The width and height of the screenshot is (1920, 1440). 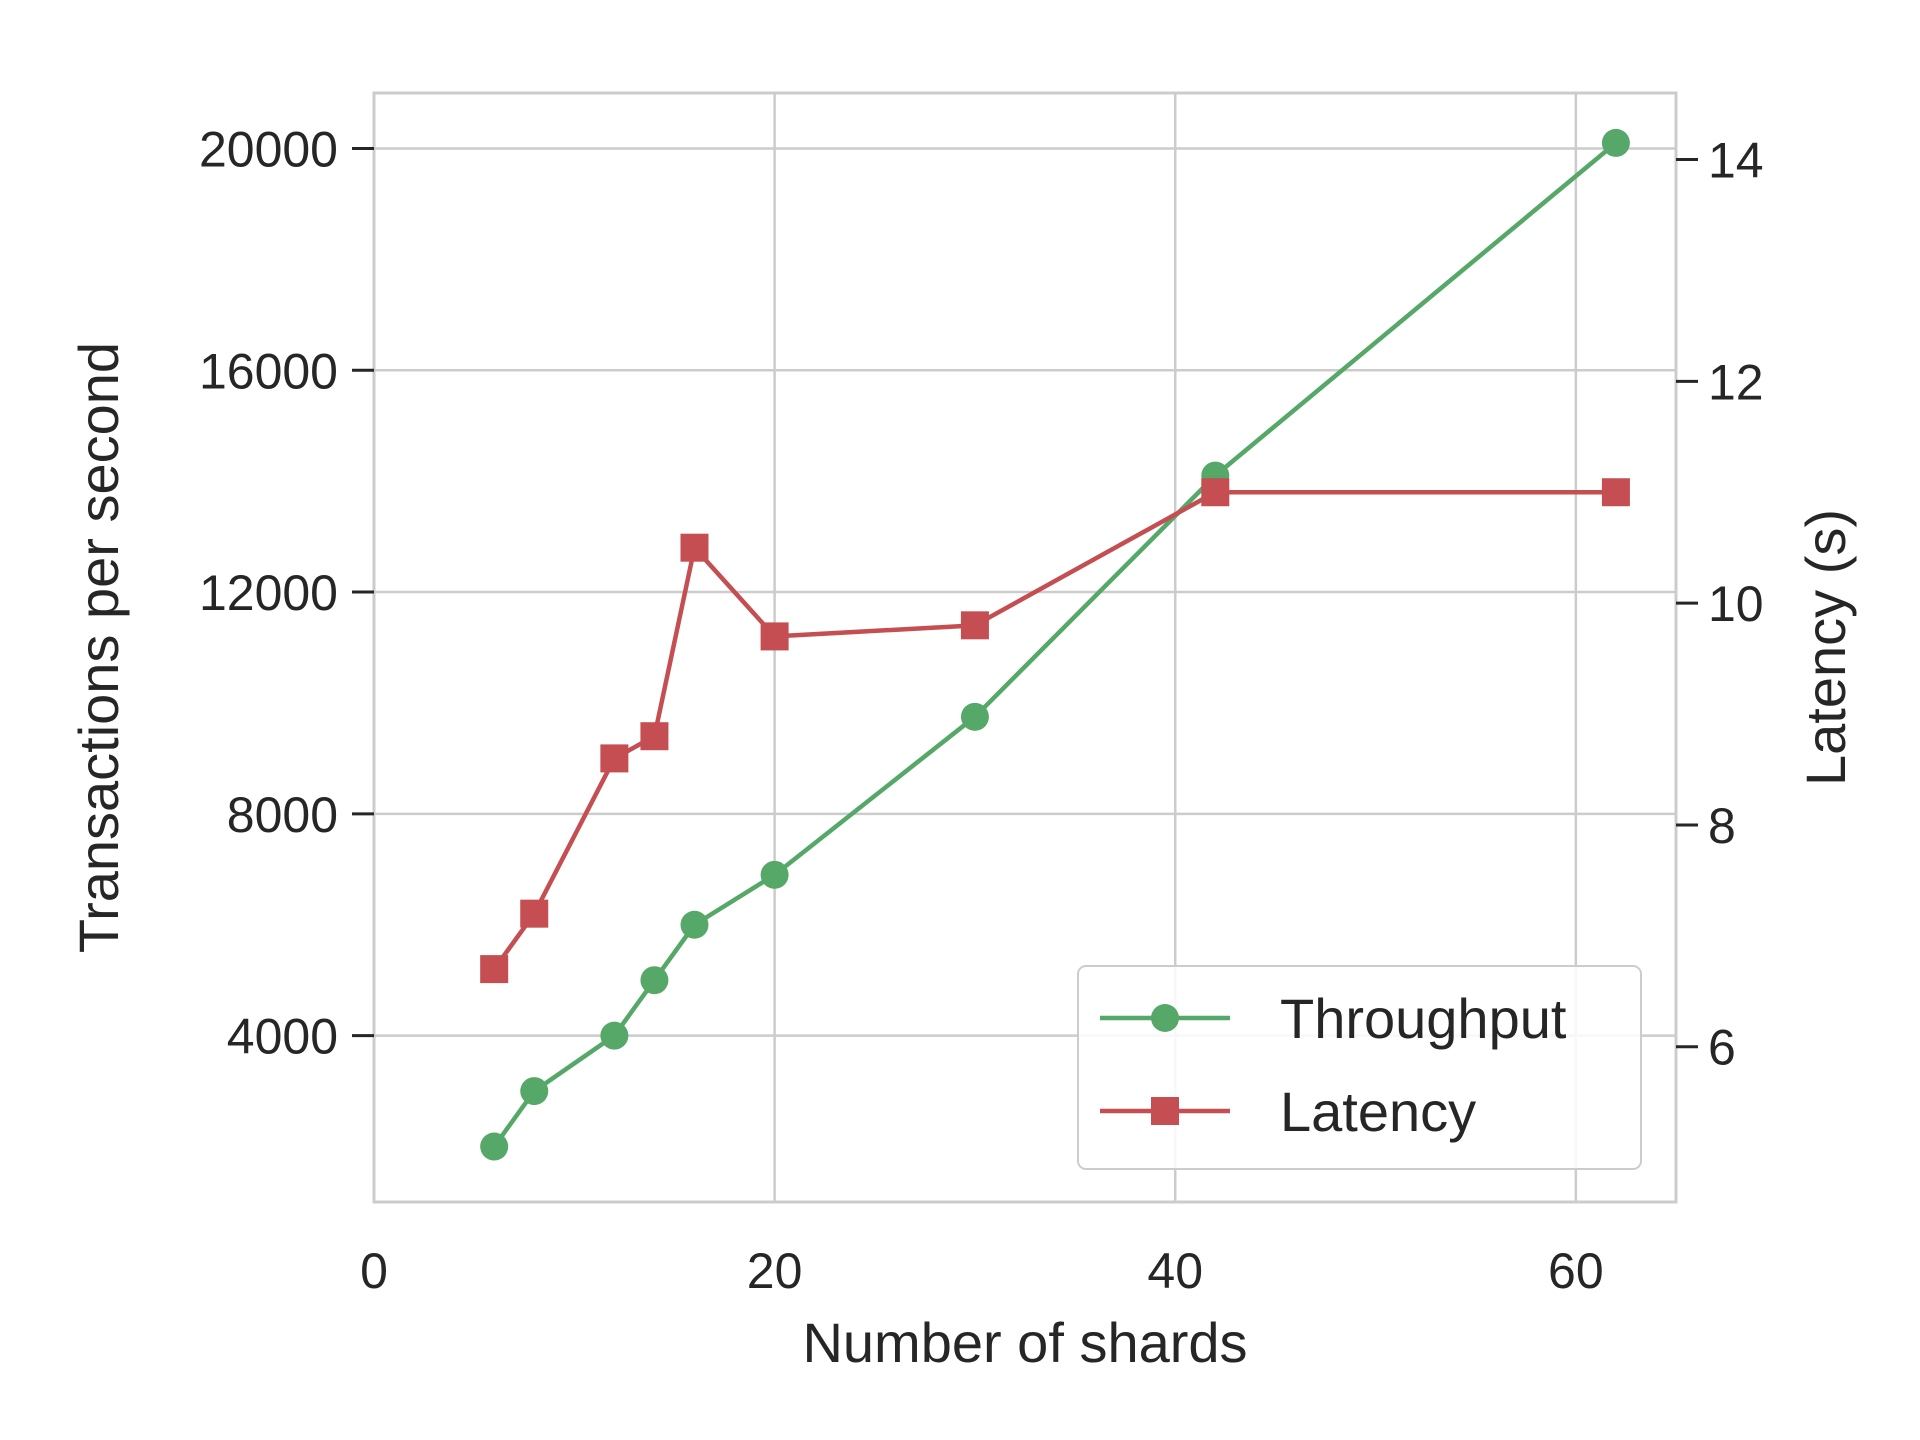 What do you see at coordinates (268, 593) in the screenshot?
I see `y-left-tick-label: 12000` at bounding box center [268, 593].